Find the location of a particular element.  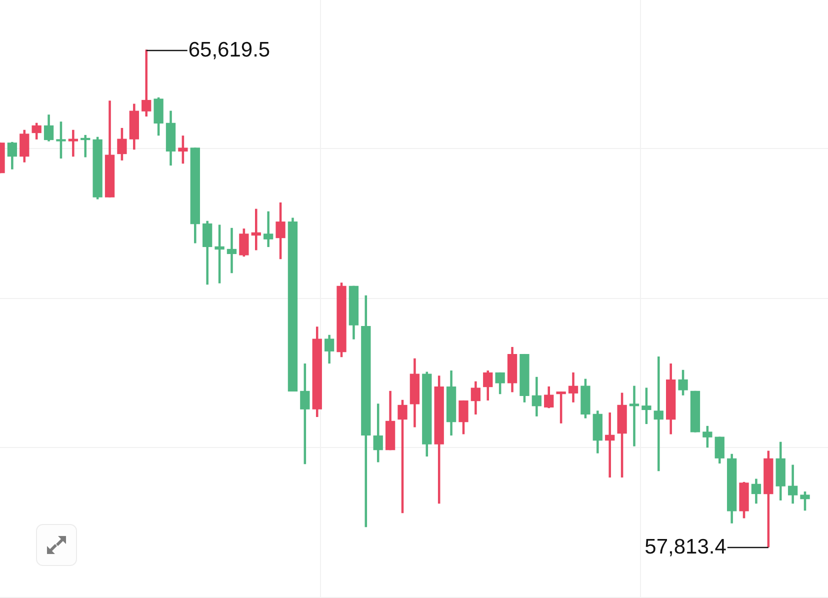

annotation: 65,619.5 is located at coordinates (229, 50).